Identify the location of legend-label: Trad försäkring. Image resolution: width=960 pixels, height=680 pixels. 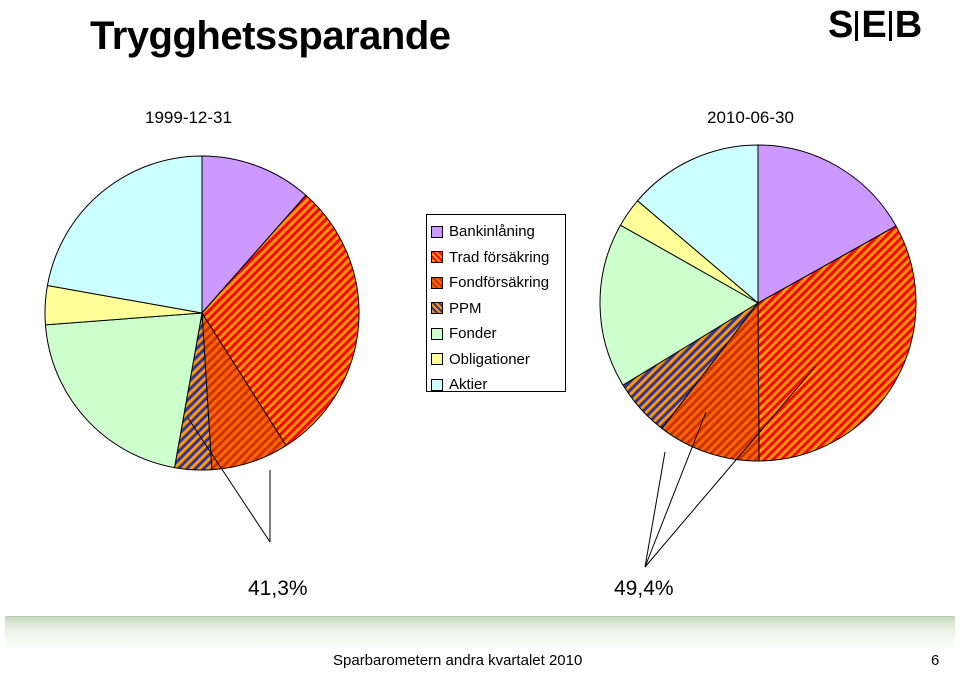
(499, 257).